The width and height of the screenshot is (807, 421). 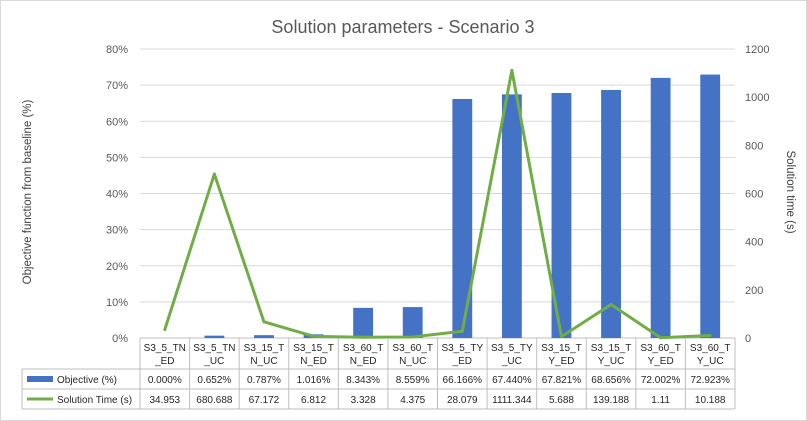 What do you see at coordinates (117, 303) in the screenshot?
I see `y-tick-label: 10%` at bounding box center [117, 303].